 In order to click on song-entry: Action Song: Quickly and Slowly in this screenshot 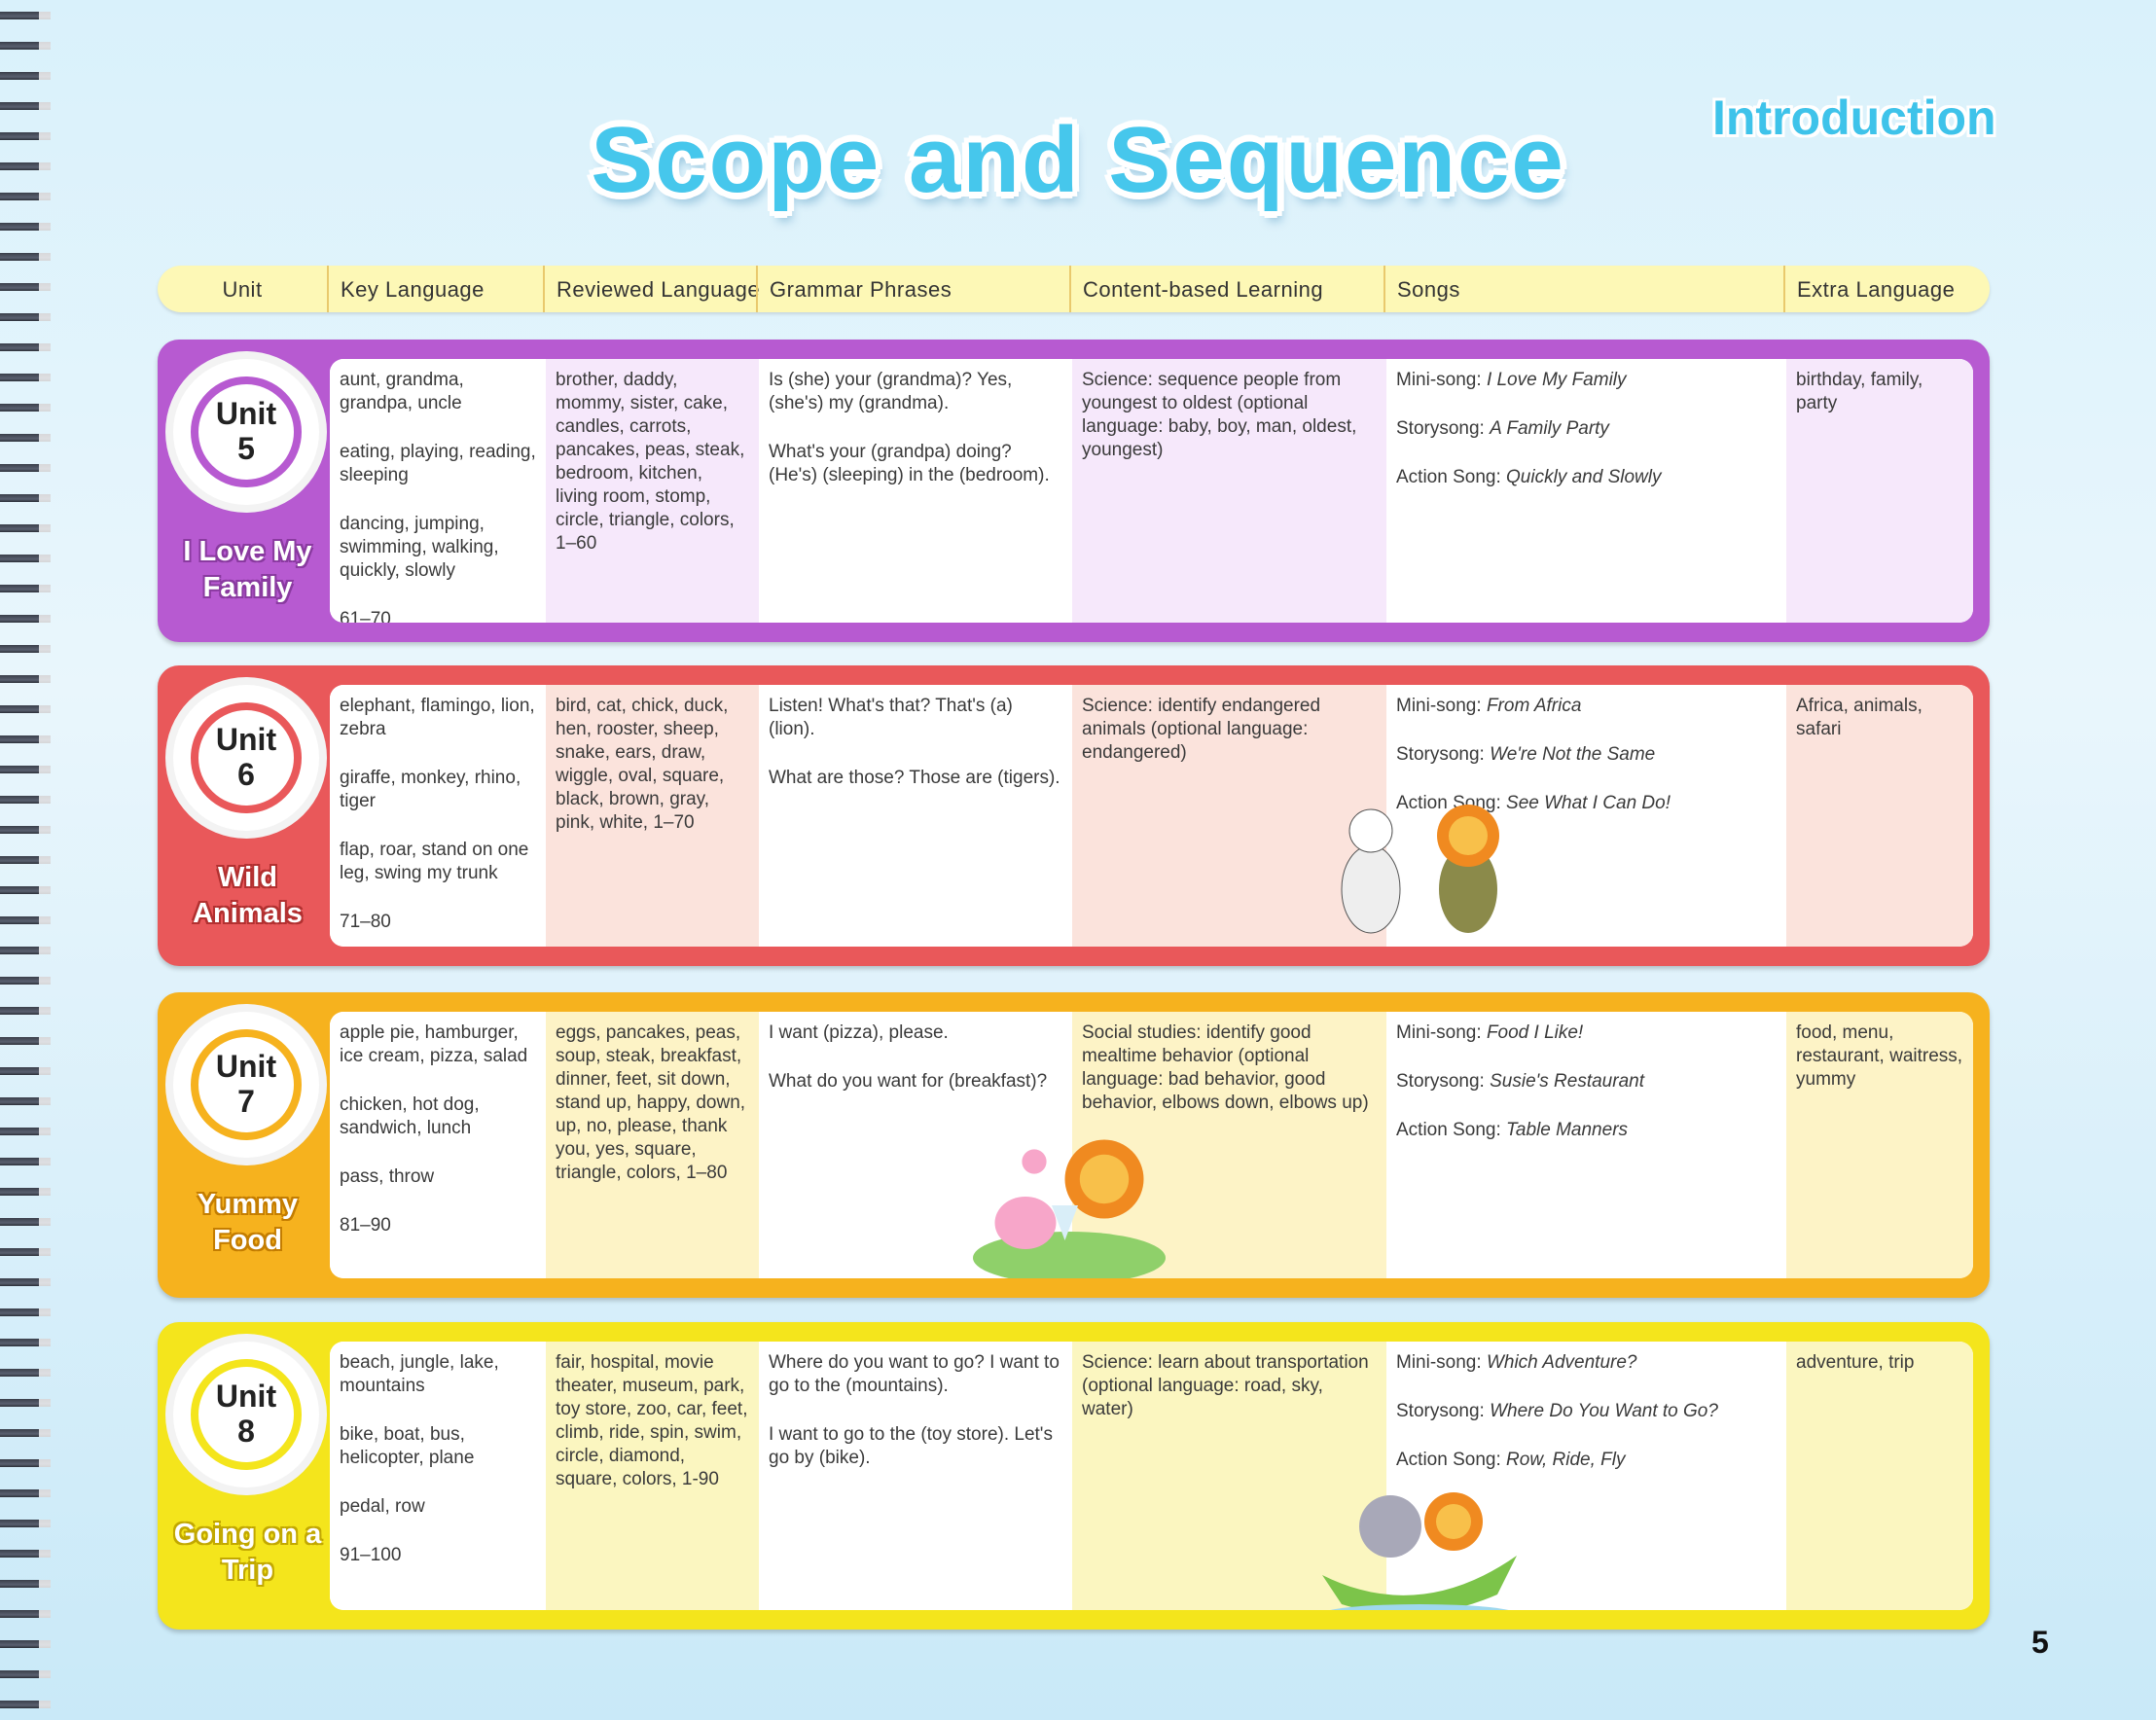, I will do `click(1586, 477)`.